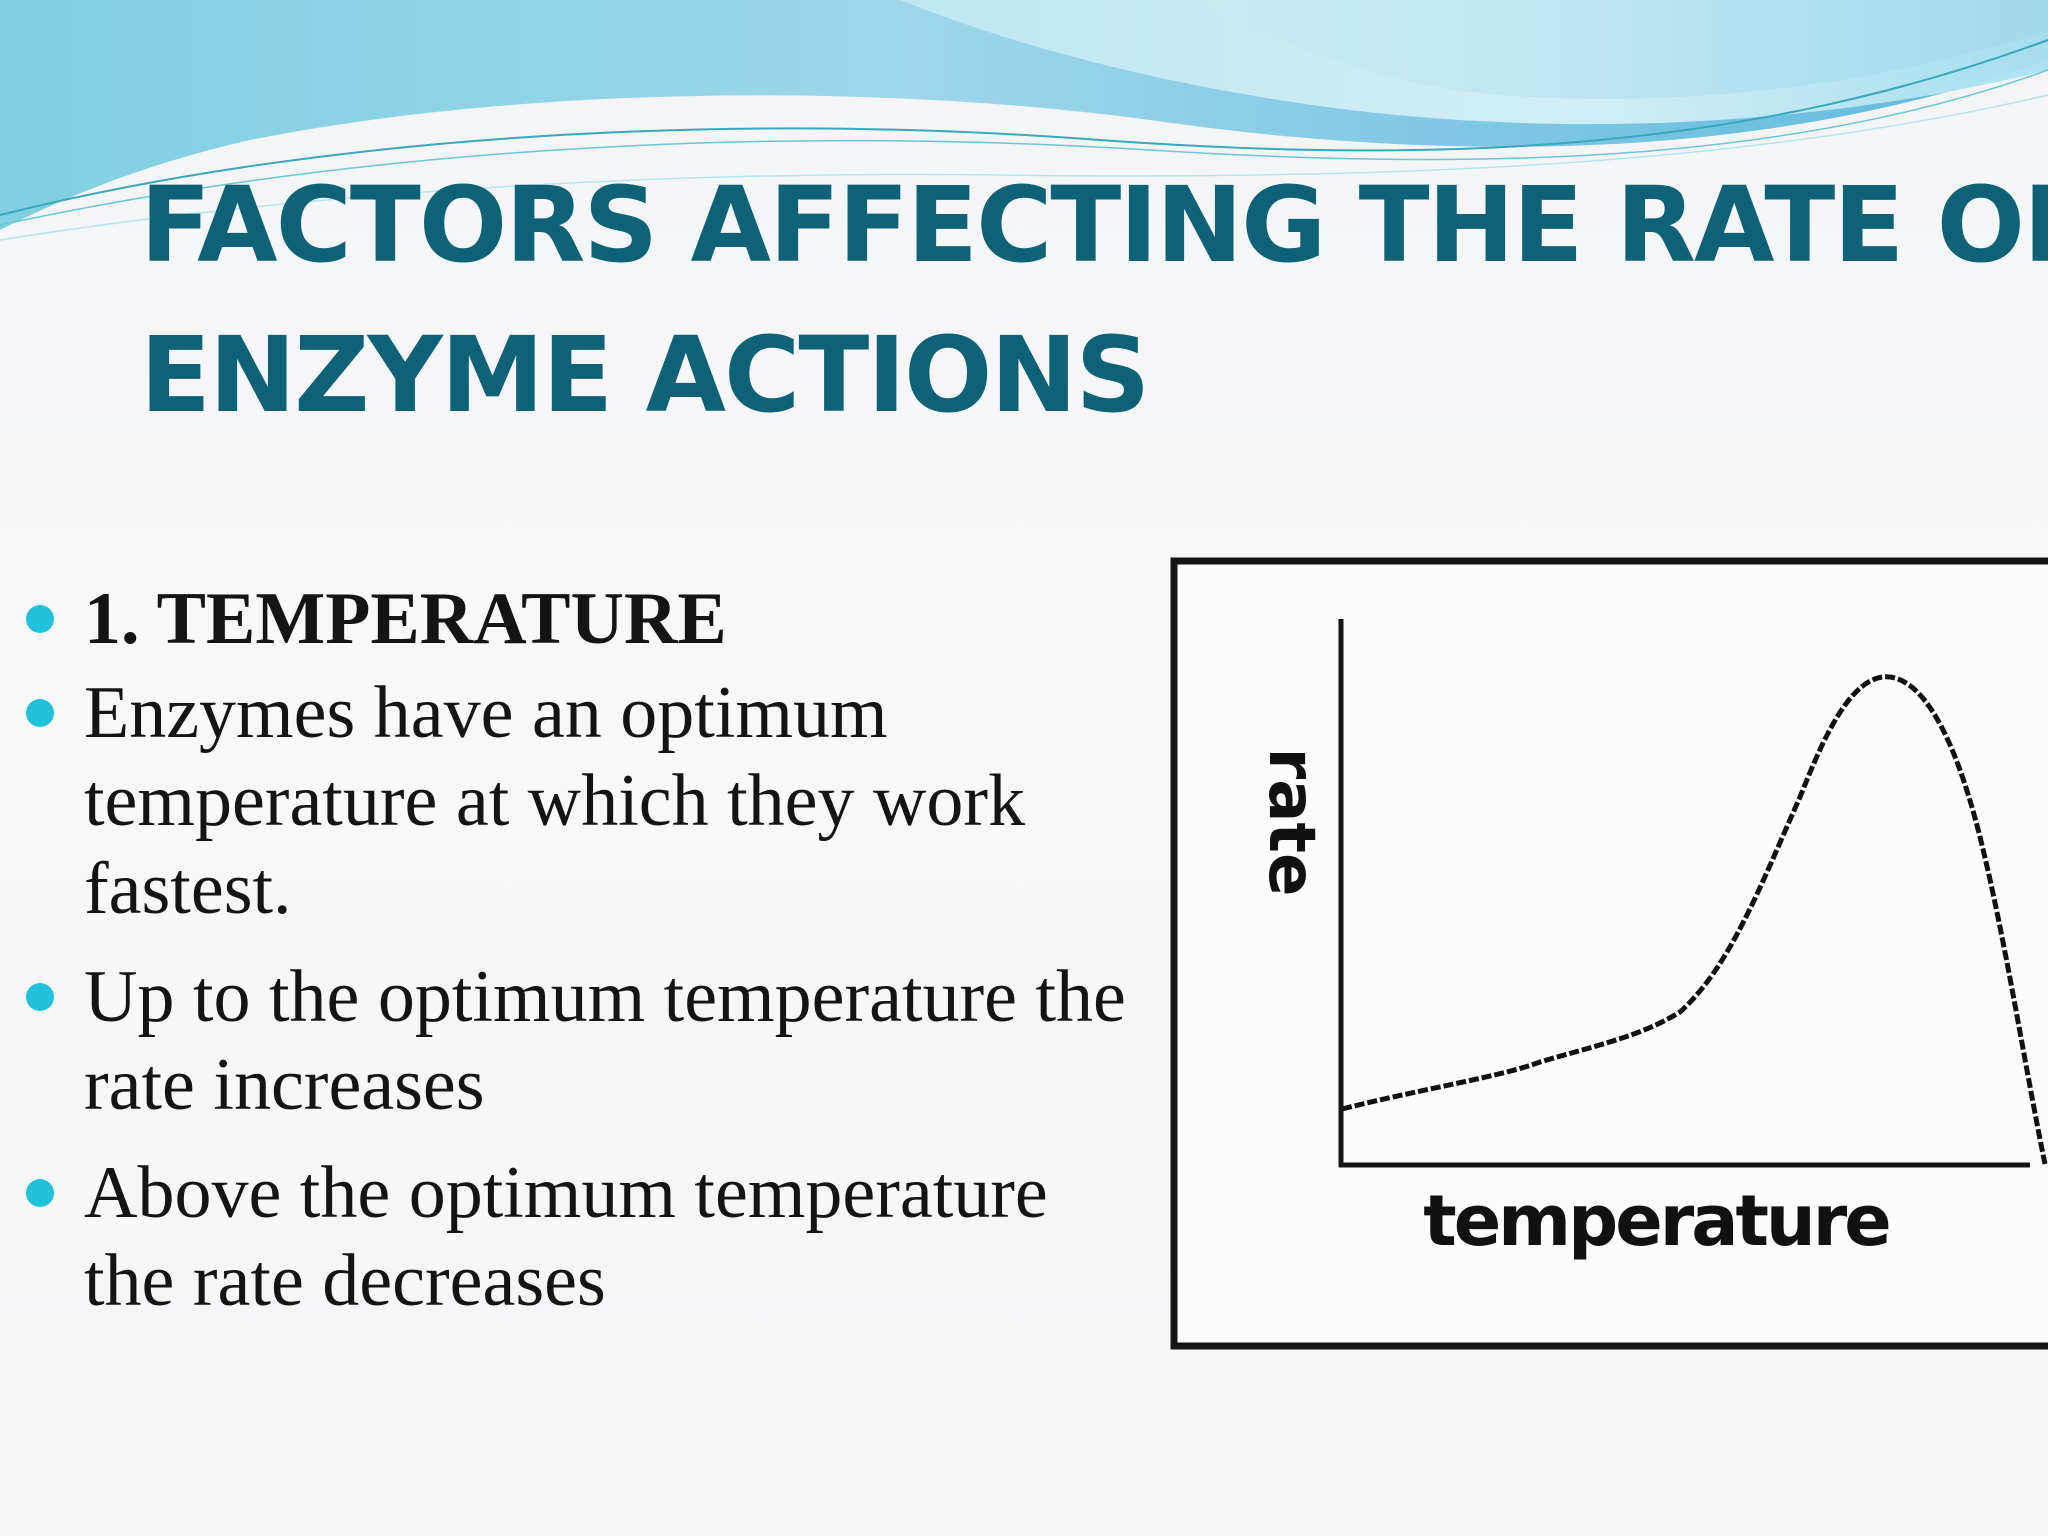 This screenshot has height=1536, width=2048. Describe the element at coordinates (1656, 1221) in the screenshot. I see `x-axis-label: temperature` at that location.